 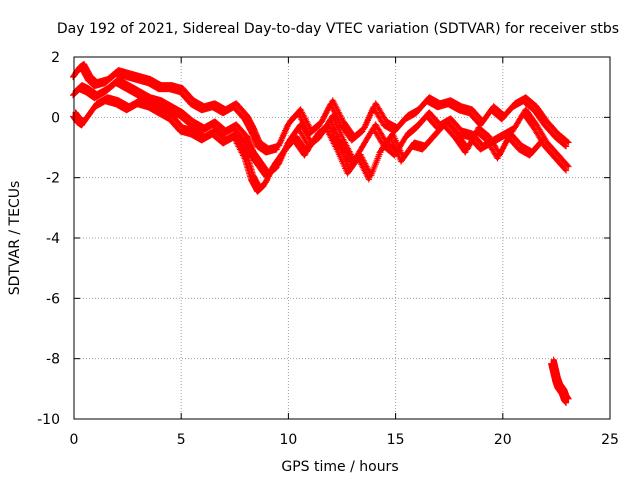 I want to click on series-track-d, so click(x=560, y=381).